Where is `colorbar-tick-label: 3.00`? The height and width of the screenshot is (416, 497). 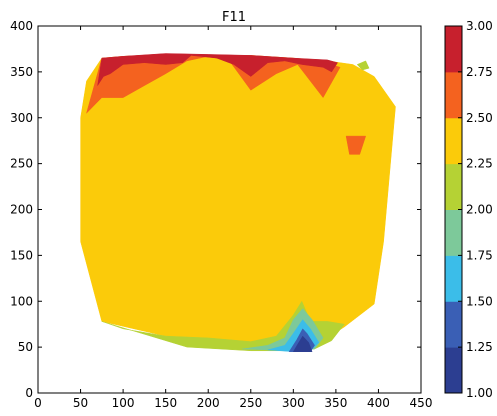 colorbar-tick-label: 3.00 is located at coordinates (479, 26).